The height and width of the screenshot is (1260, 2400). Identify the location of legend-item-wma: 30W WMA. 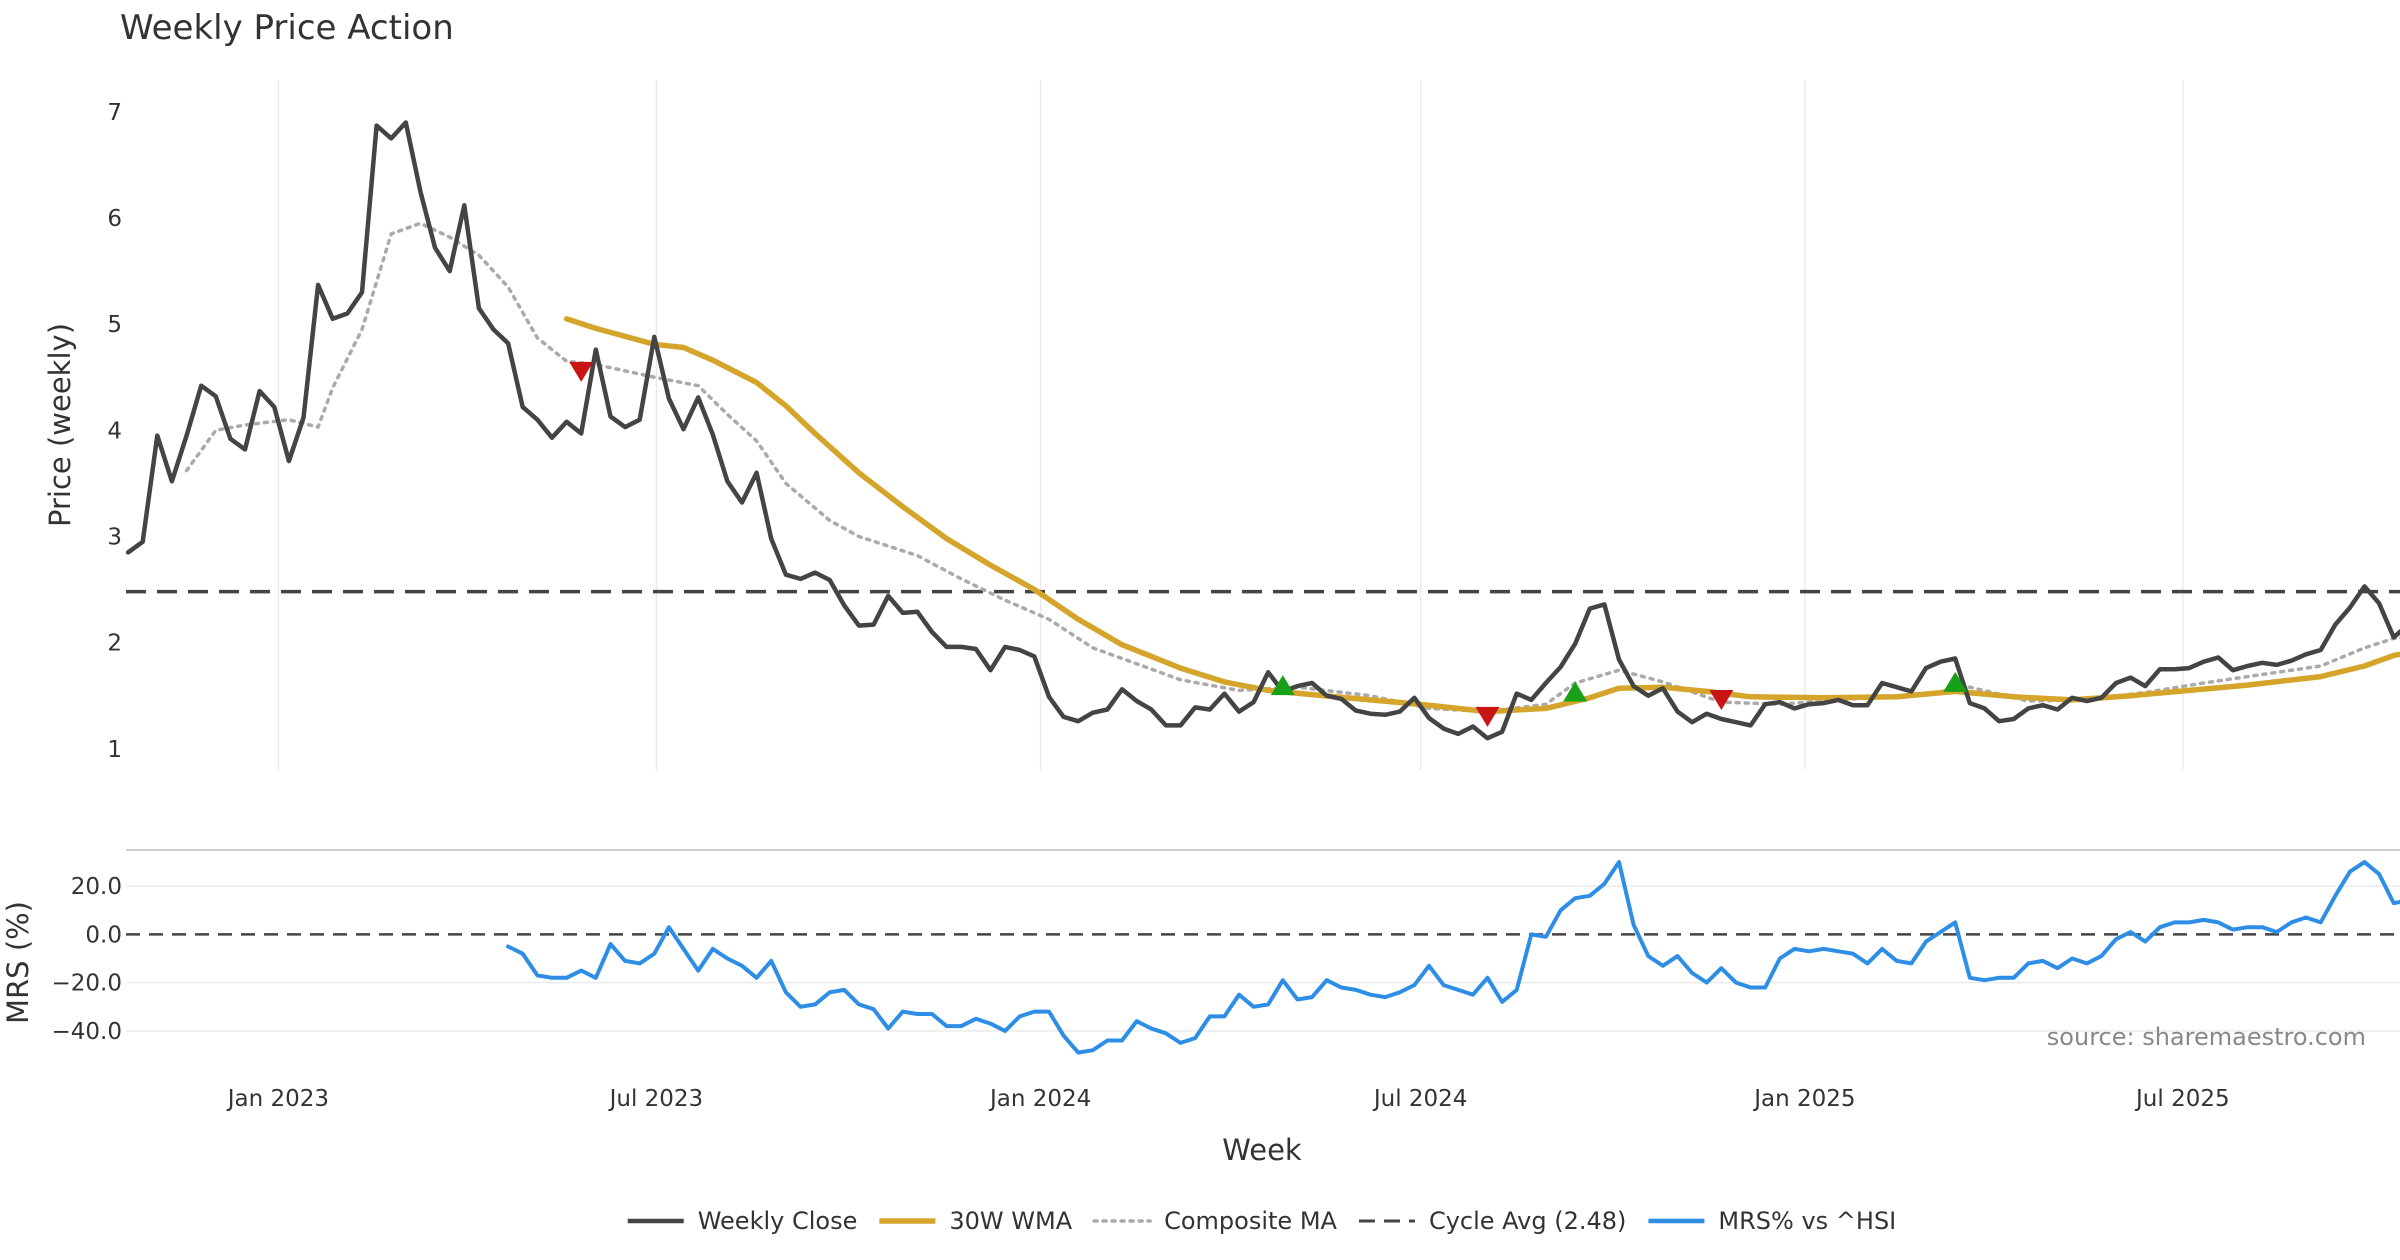
(976, 1221).